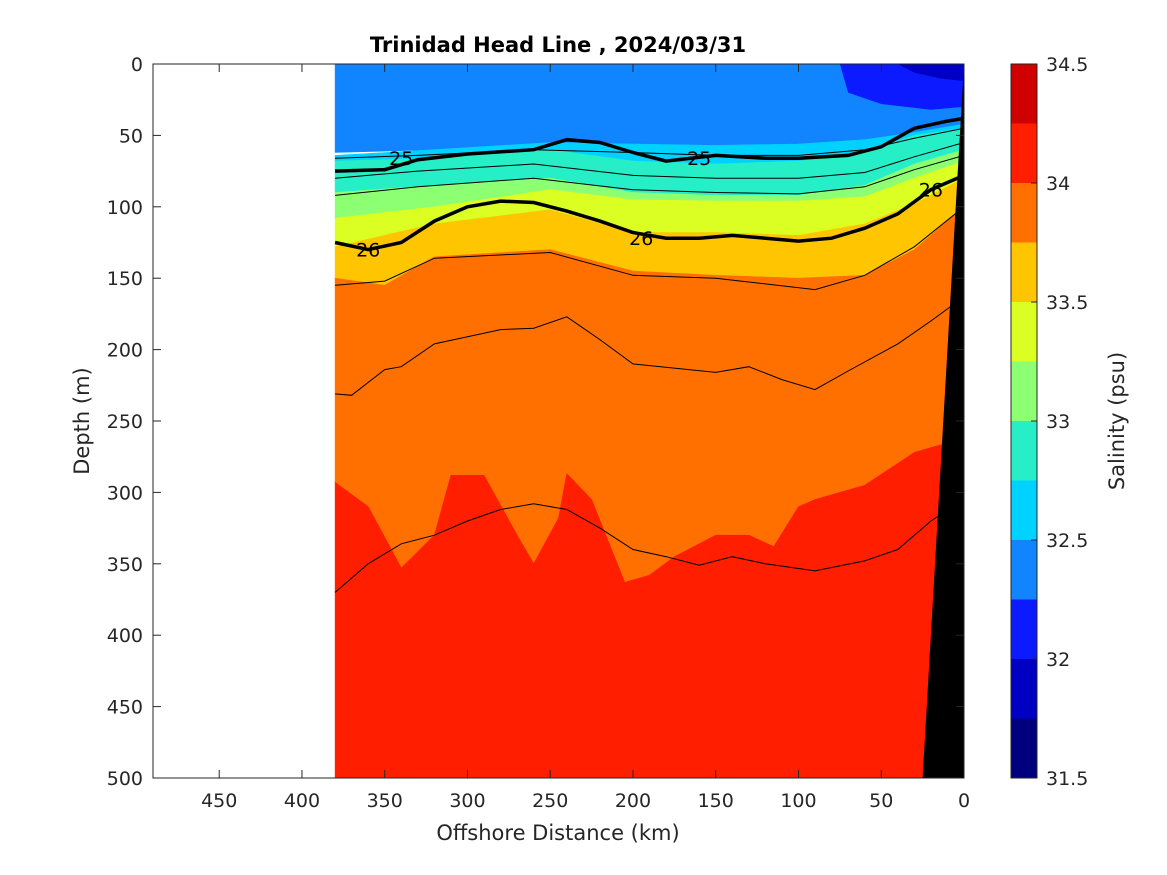 The width and height of the screenshot is (1167, 875). What do you see at coordinates (716, 801) in the screenshot?
I see `x-tick-label: 150` at bounding box center [716, 801].